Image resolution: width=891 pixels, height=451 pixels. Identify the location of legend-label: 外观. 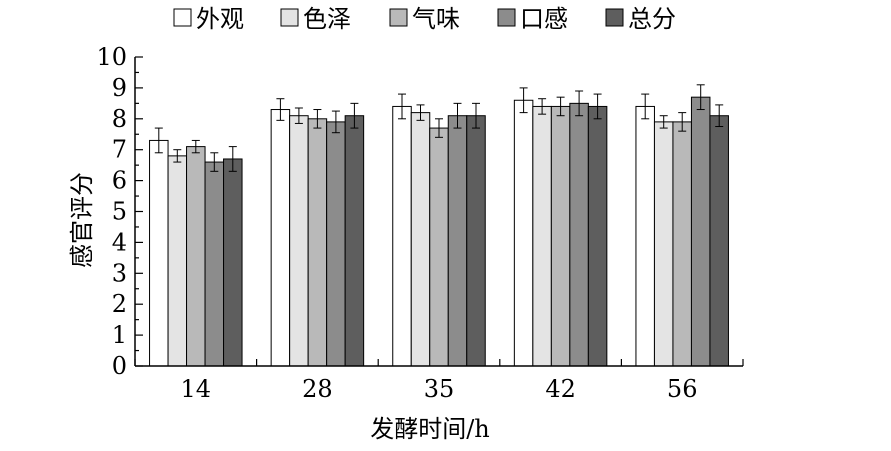
(220, 19).